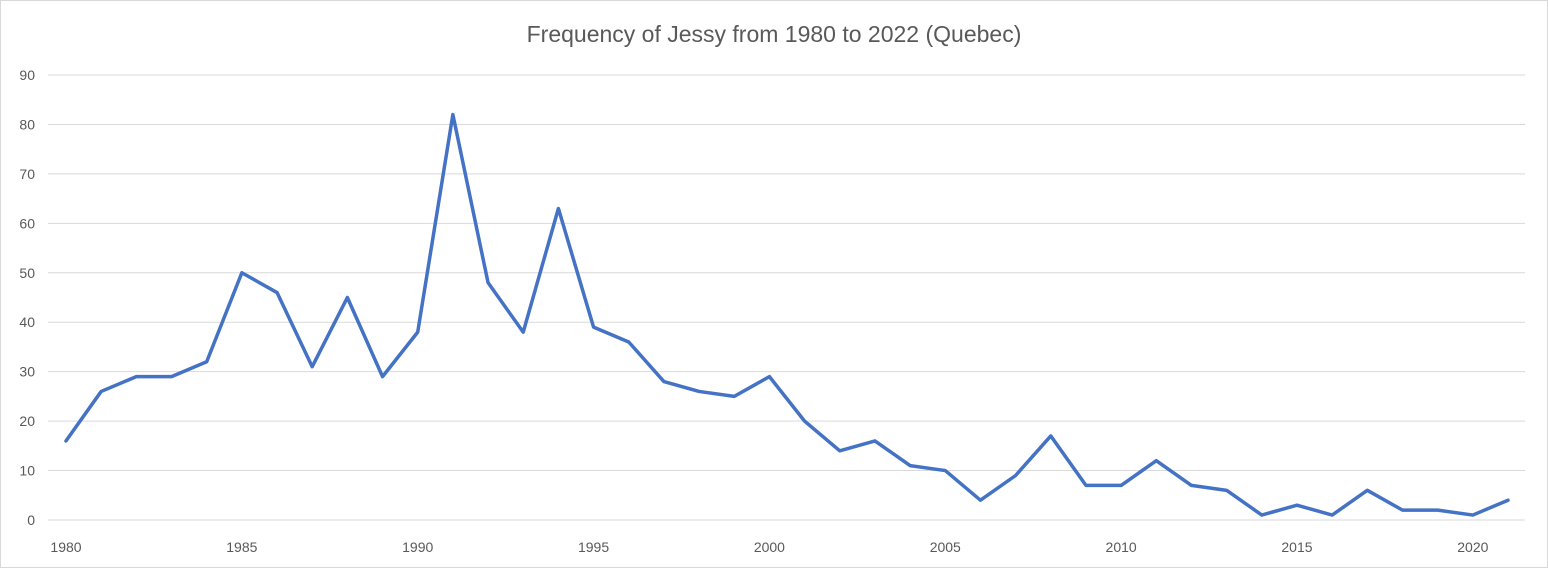  Describe the element at coordinates (27, 421) in the screenshot. I see `y-tick-label: 20` at that location.